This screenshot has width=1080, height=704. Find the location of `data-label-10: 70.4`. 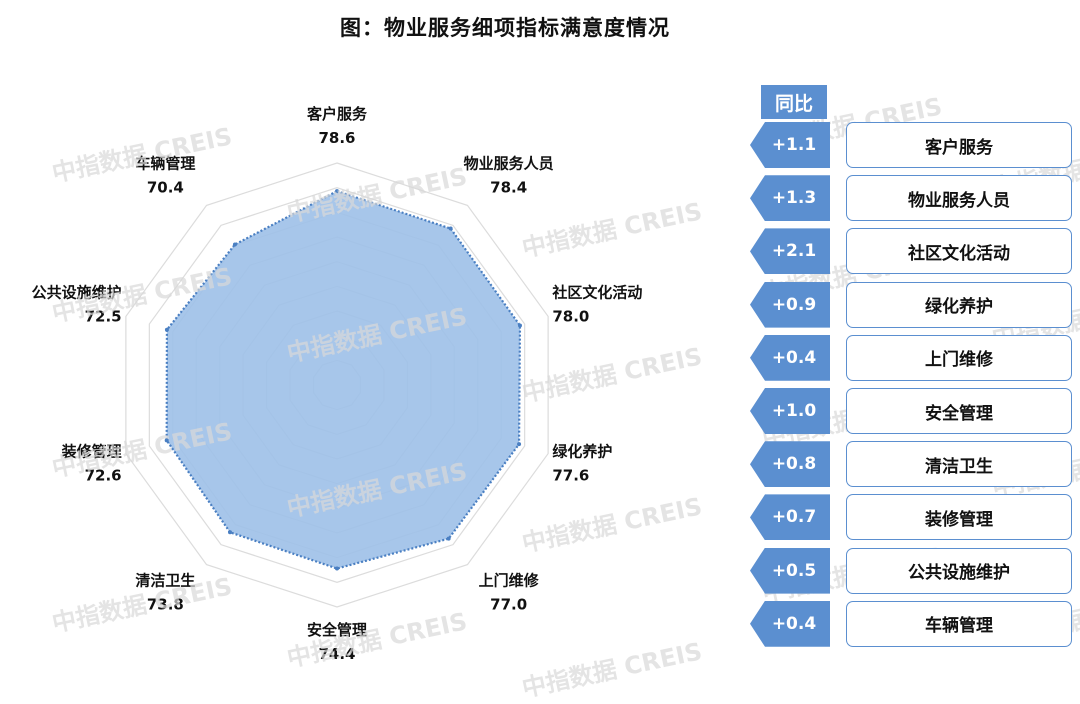

data-label-10: 70.4 is located at coordinates (165, 187).